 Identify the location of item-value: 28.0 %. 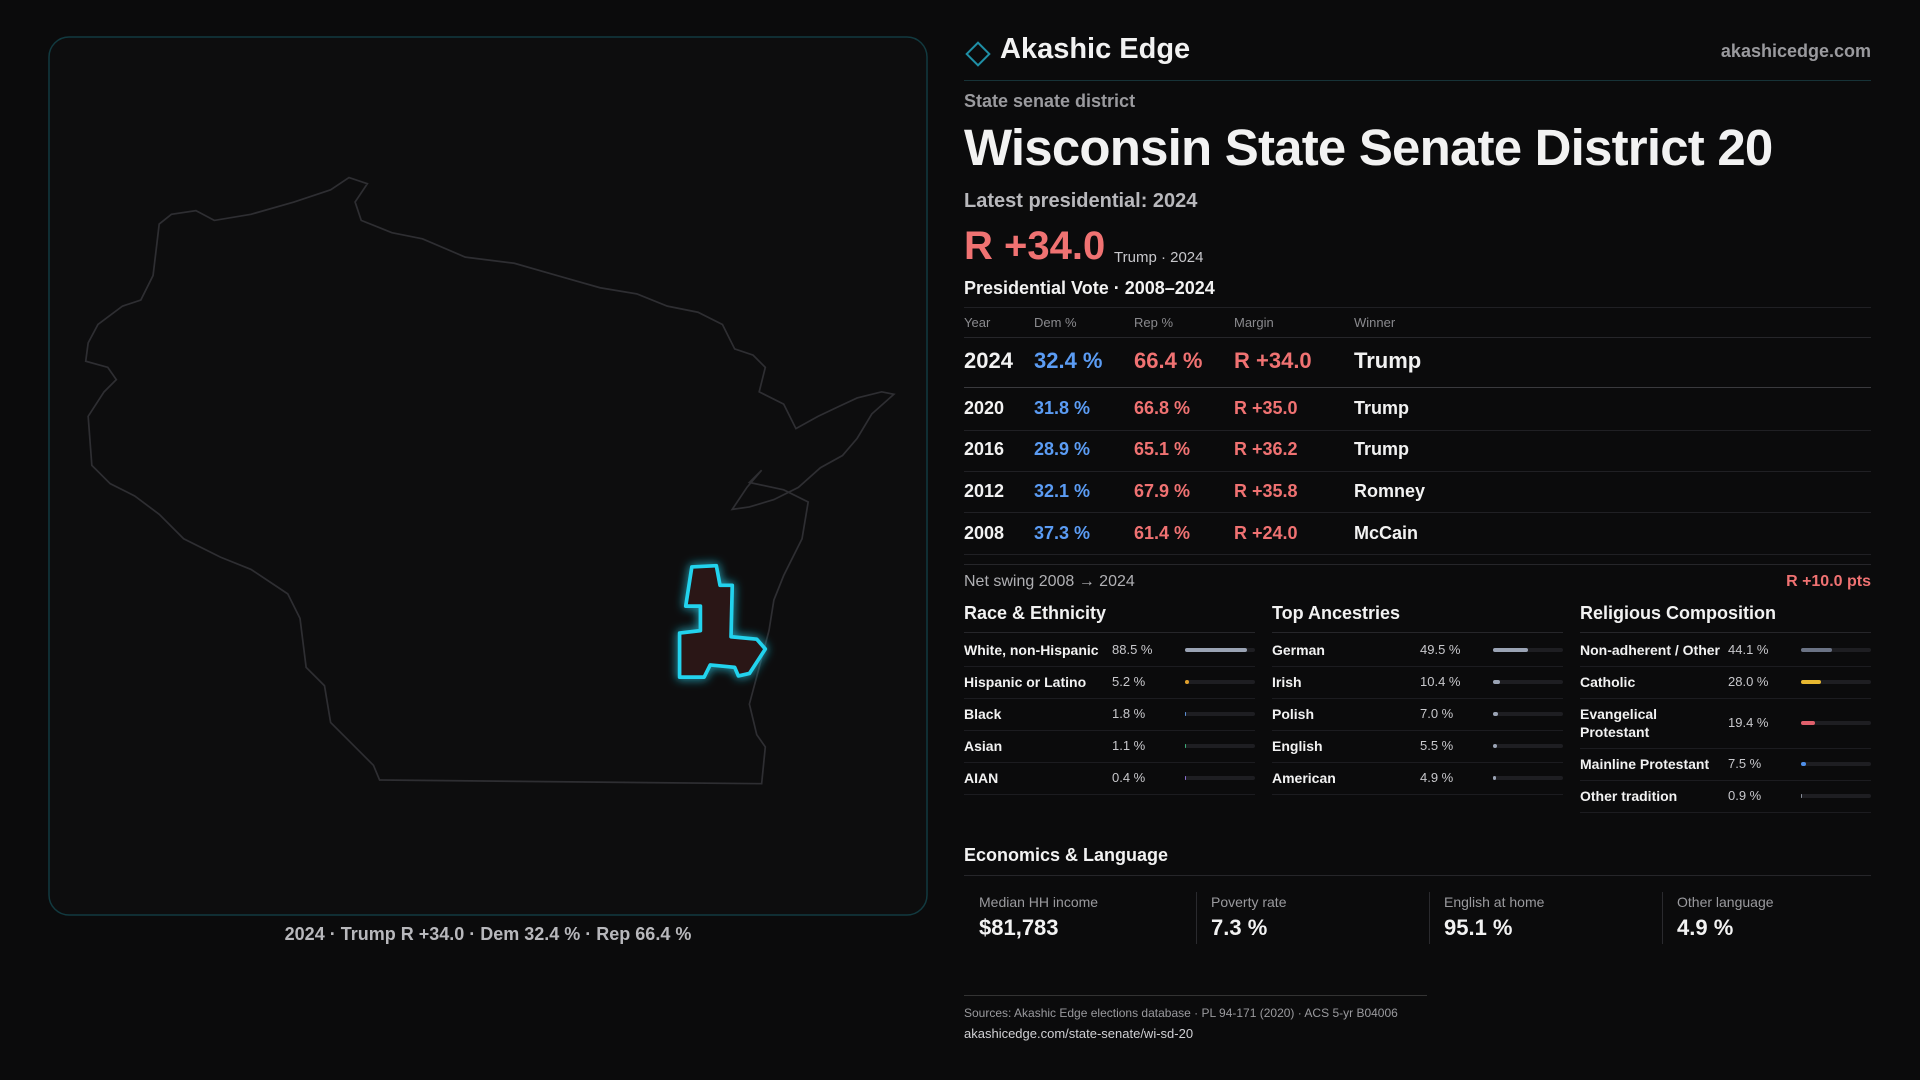
(1748, 681).